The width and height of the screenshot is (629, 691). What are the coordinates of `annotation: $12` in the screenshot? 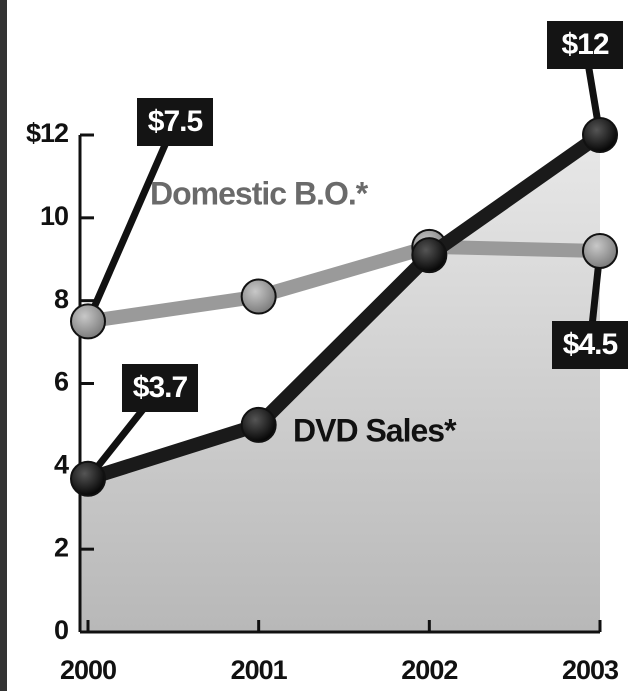 It's located at (584, 44).